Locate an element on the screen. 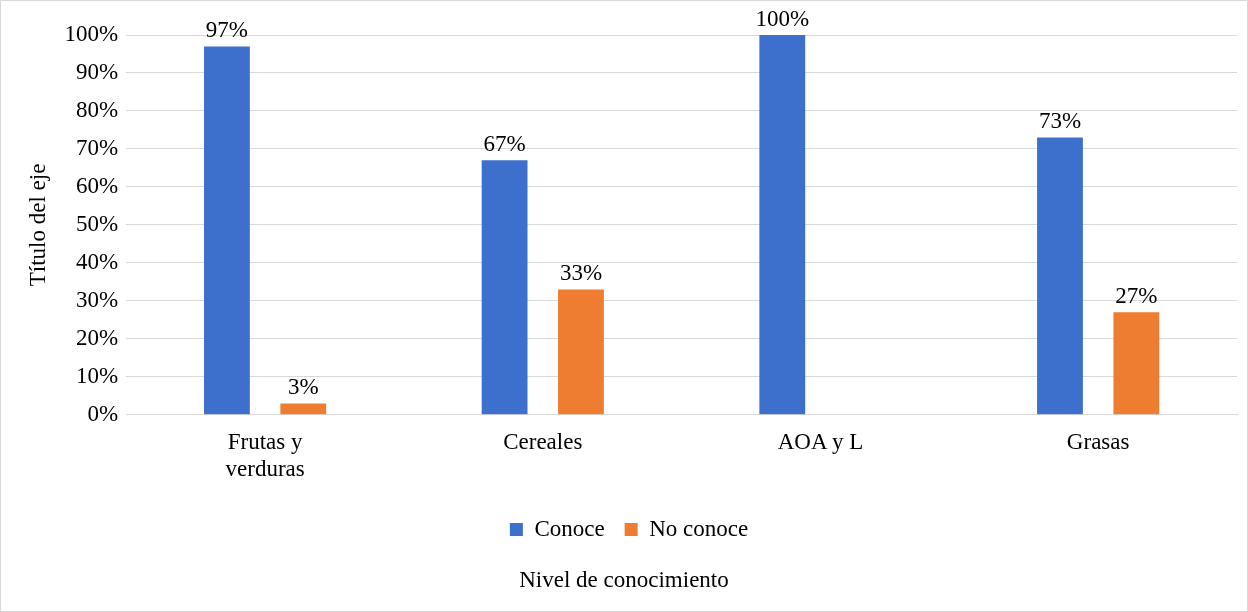 The width and height of the screenshot is (1248, 612). x-axis-title: Nivel de conocimiento is located at coordinates (624, 580).